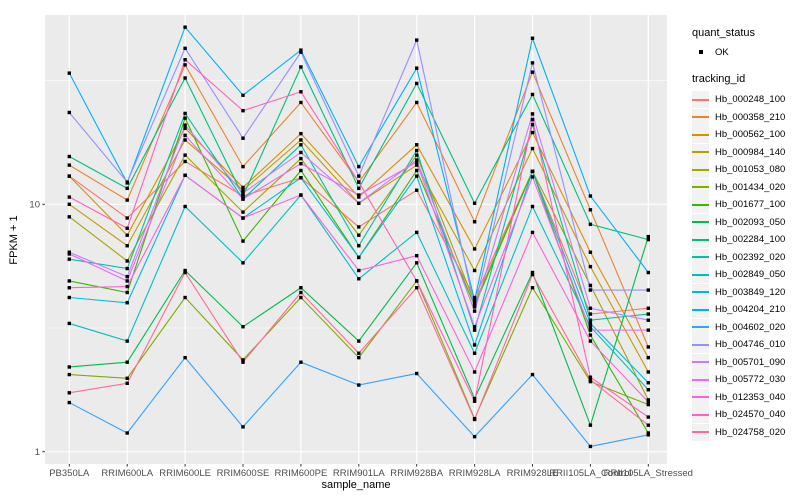 The height and width of the screenshot is (500, 800). Describe the element at coordinates (750, 205) in the screenshot. I see `legend-item-label: Hb_001677_100` at that location.